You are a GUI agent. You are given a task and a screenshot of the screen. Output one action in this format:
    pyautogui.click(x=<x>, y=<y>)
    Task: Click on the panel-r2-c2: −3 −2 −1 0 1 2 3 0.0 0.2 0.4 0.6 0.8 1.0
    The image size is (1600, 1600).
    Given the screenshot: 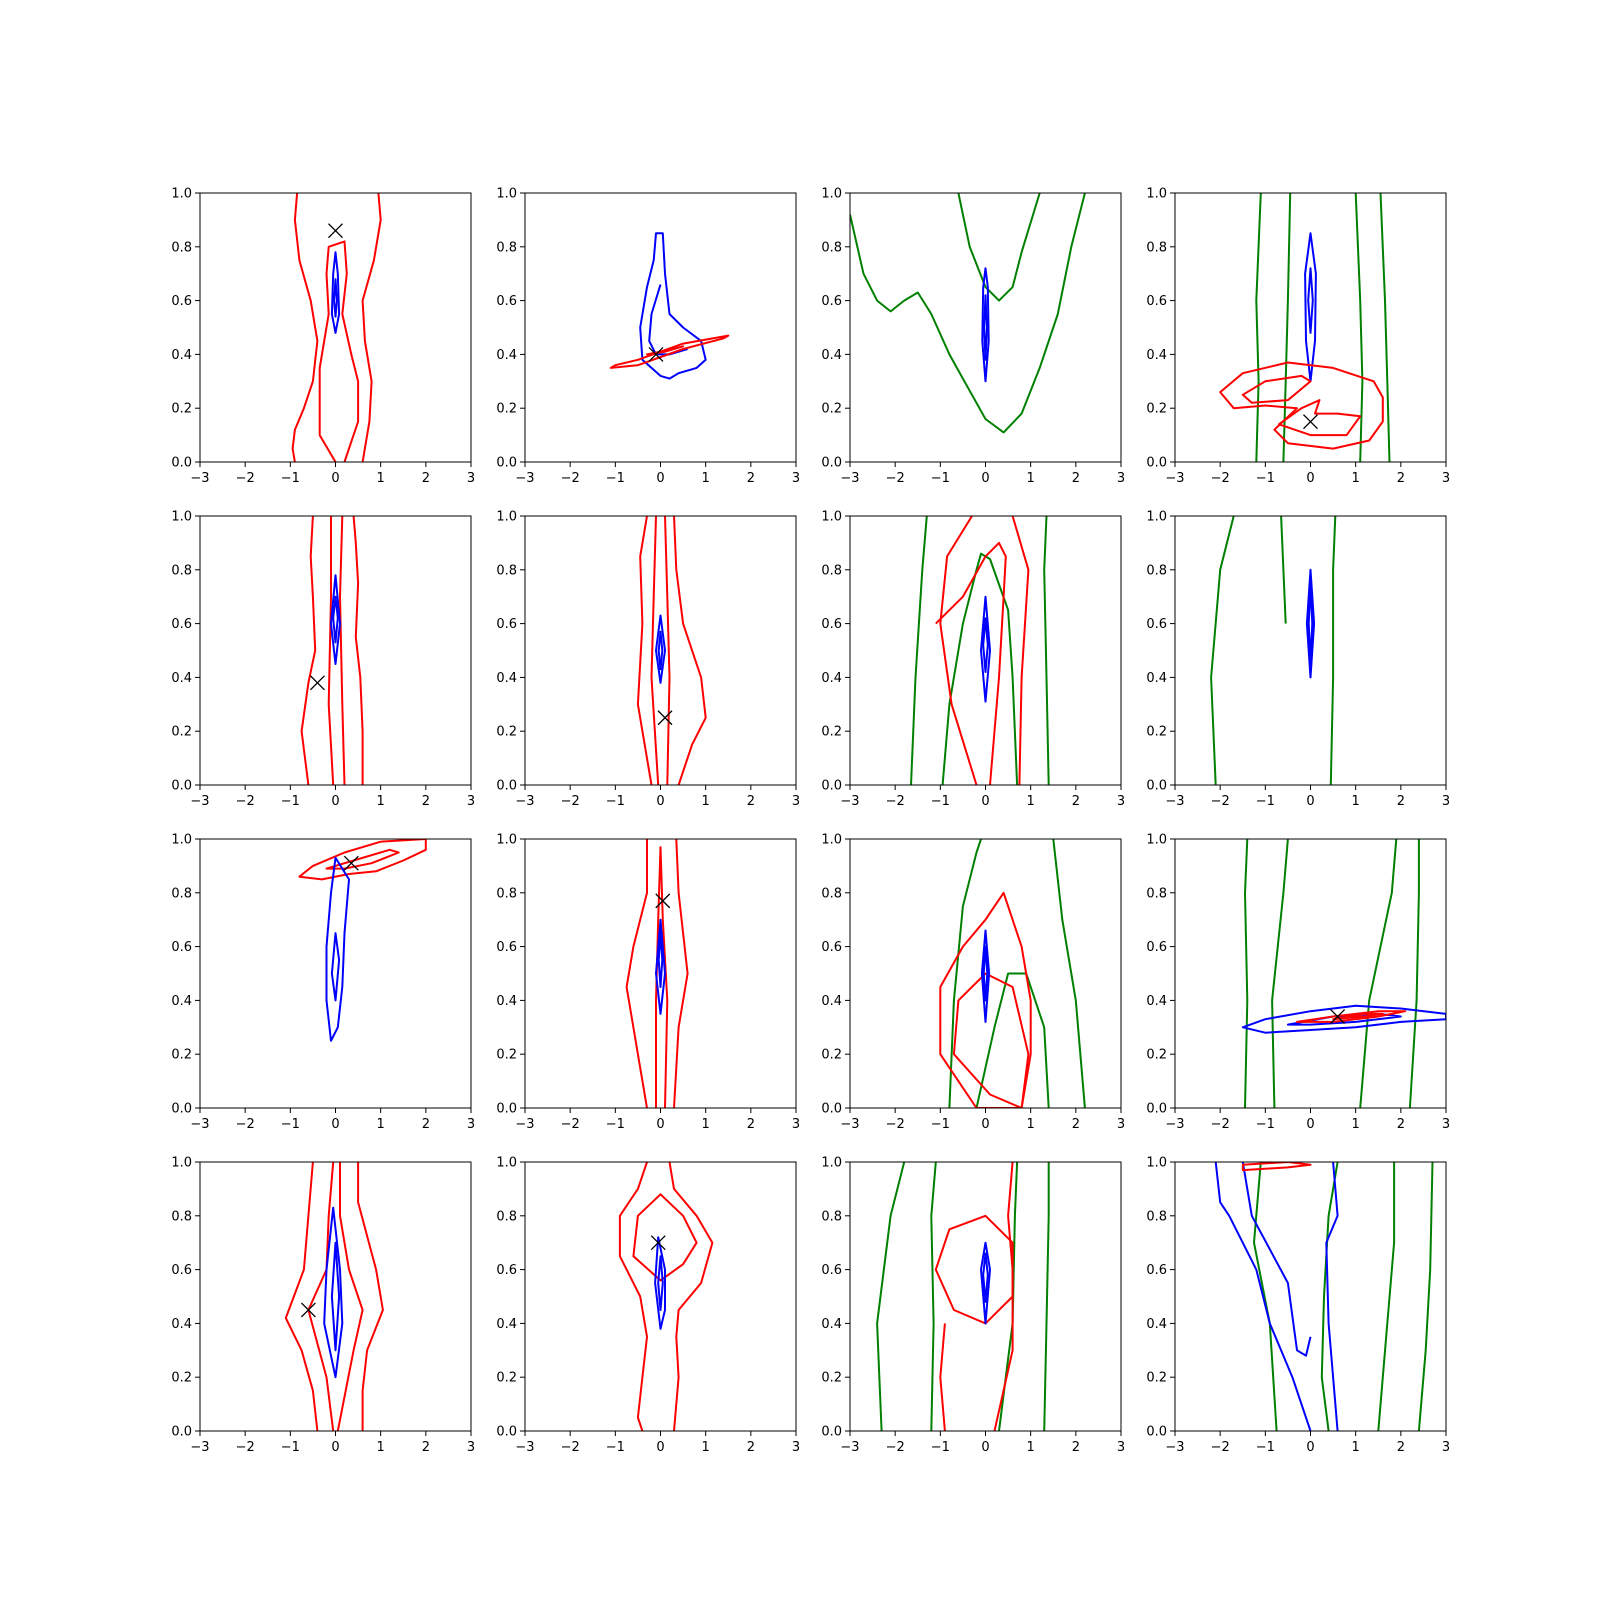 What is the action you would take?
    pyautogui.click(x=973, y=983)
    